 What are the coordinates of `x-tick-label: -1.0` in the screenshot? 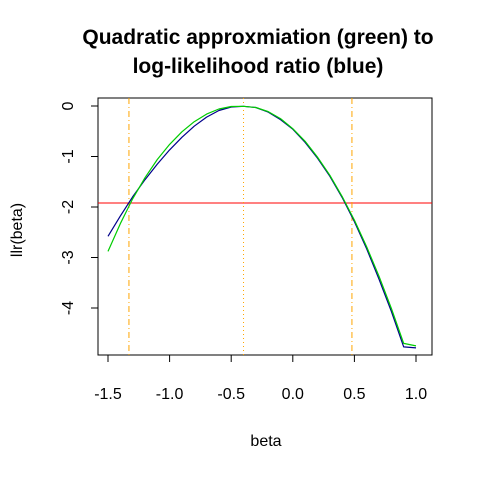 It's located at (170, 394).